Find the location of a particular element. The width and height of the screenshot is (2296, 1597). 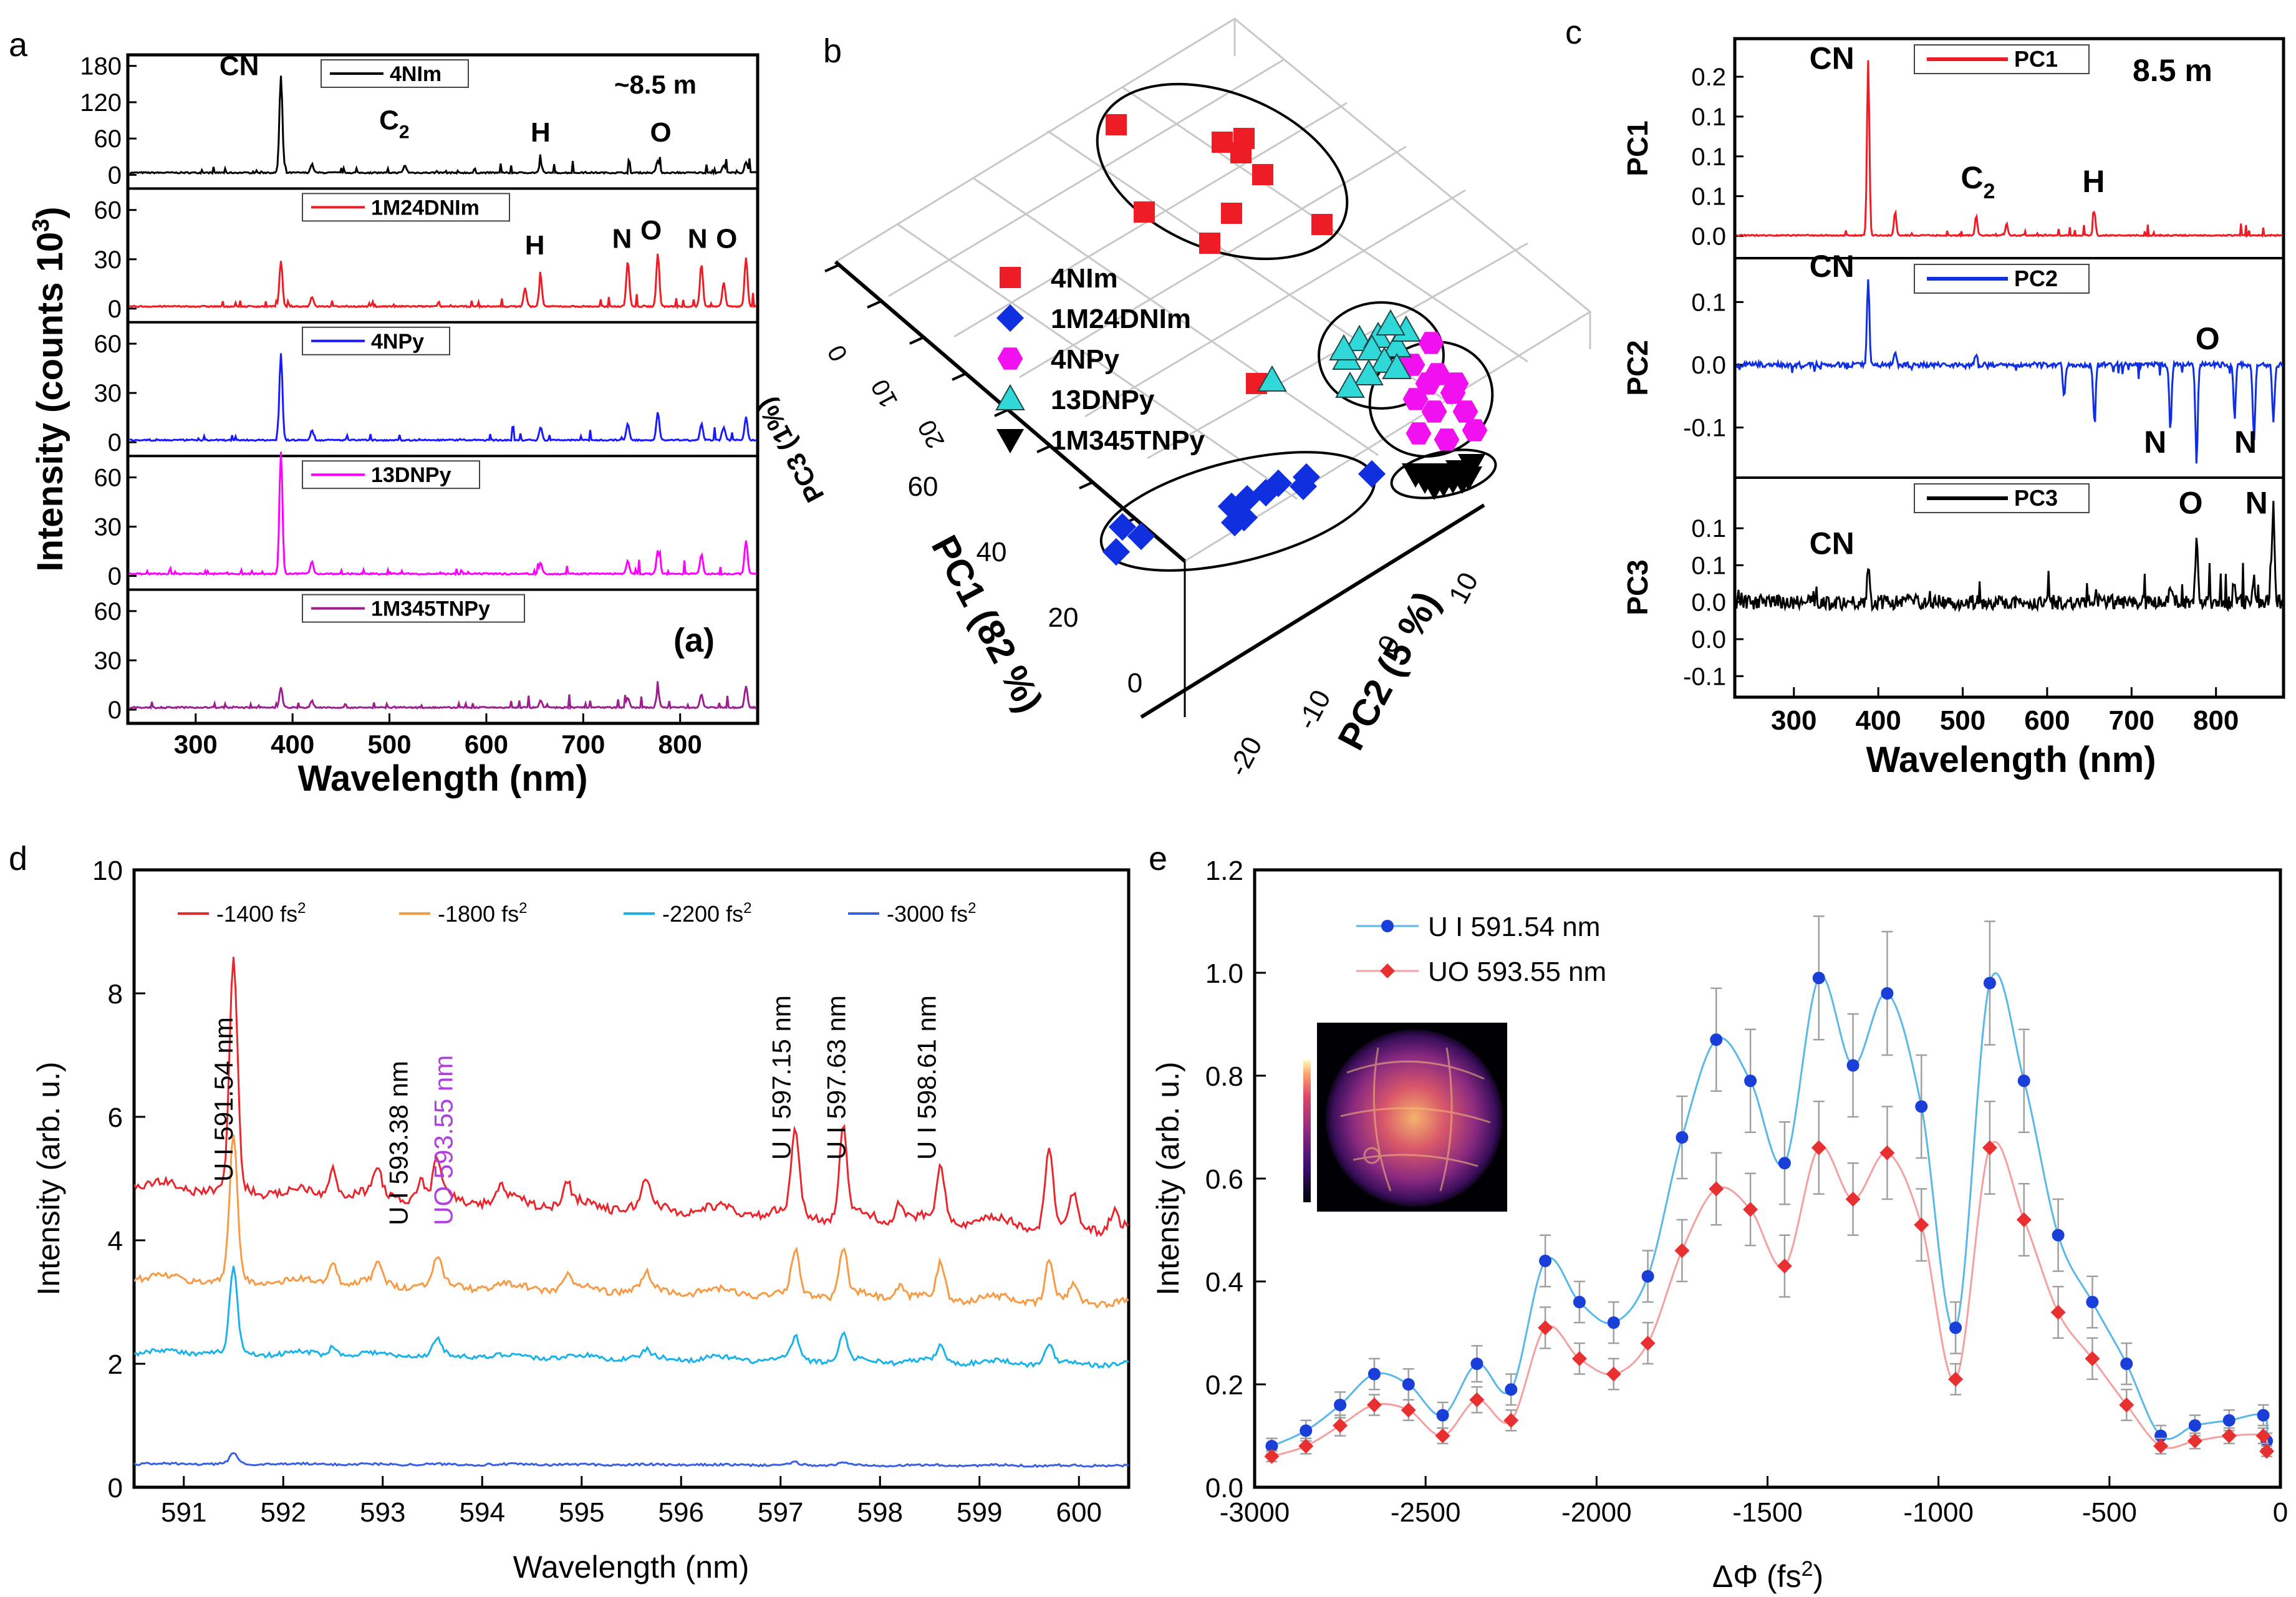

panel-a-ytick-label: 0 is located at coordinates (115, 577).